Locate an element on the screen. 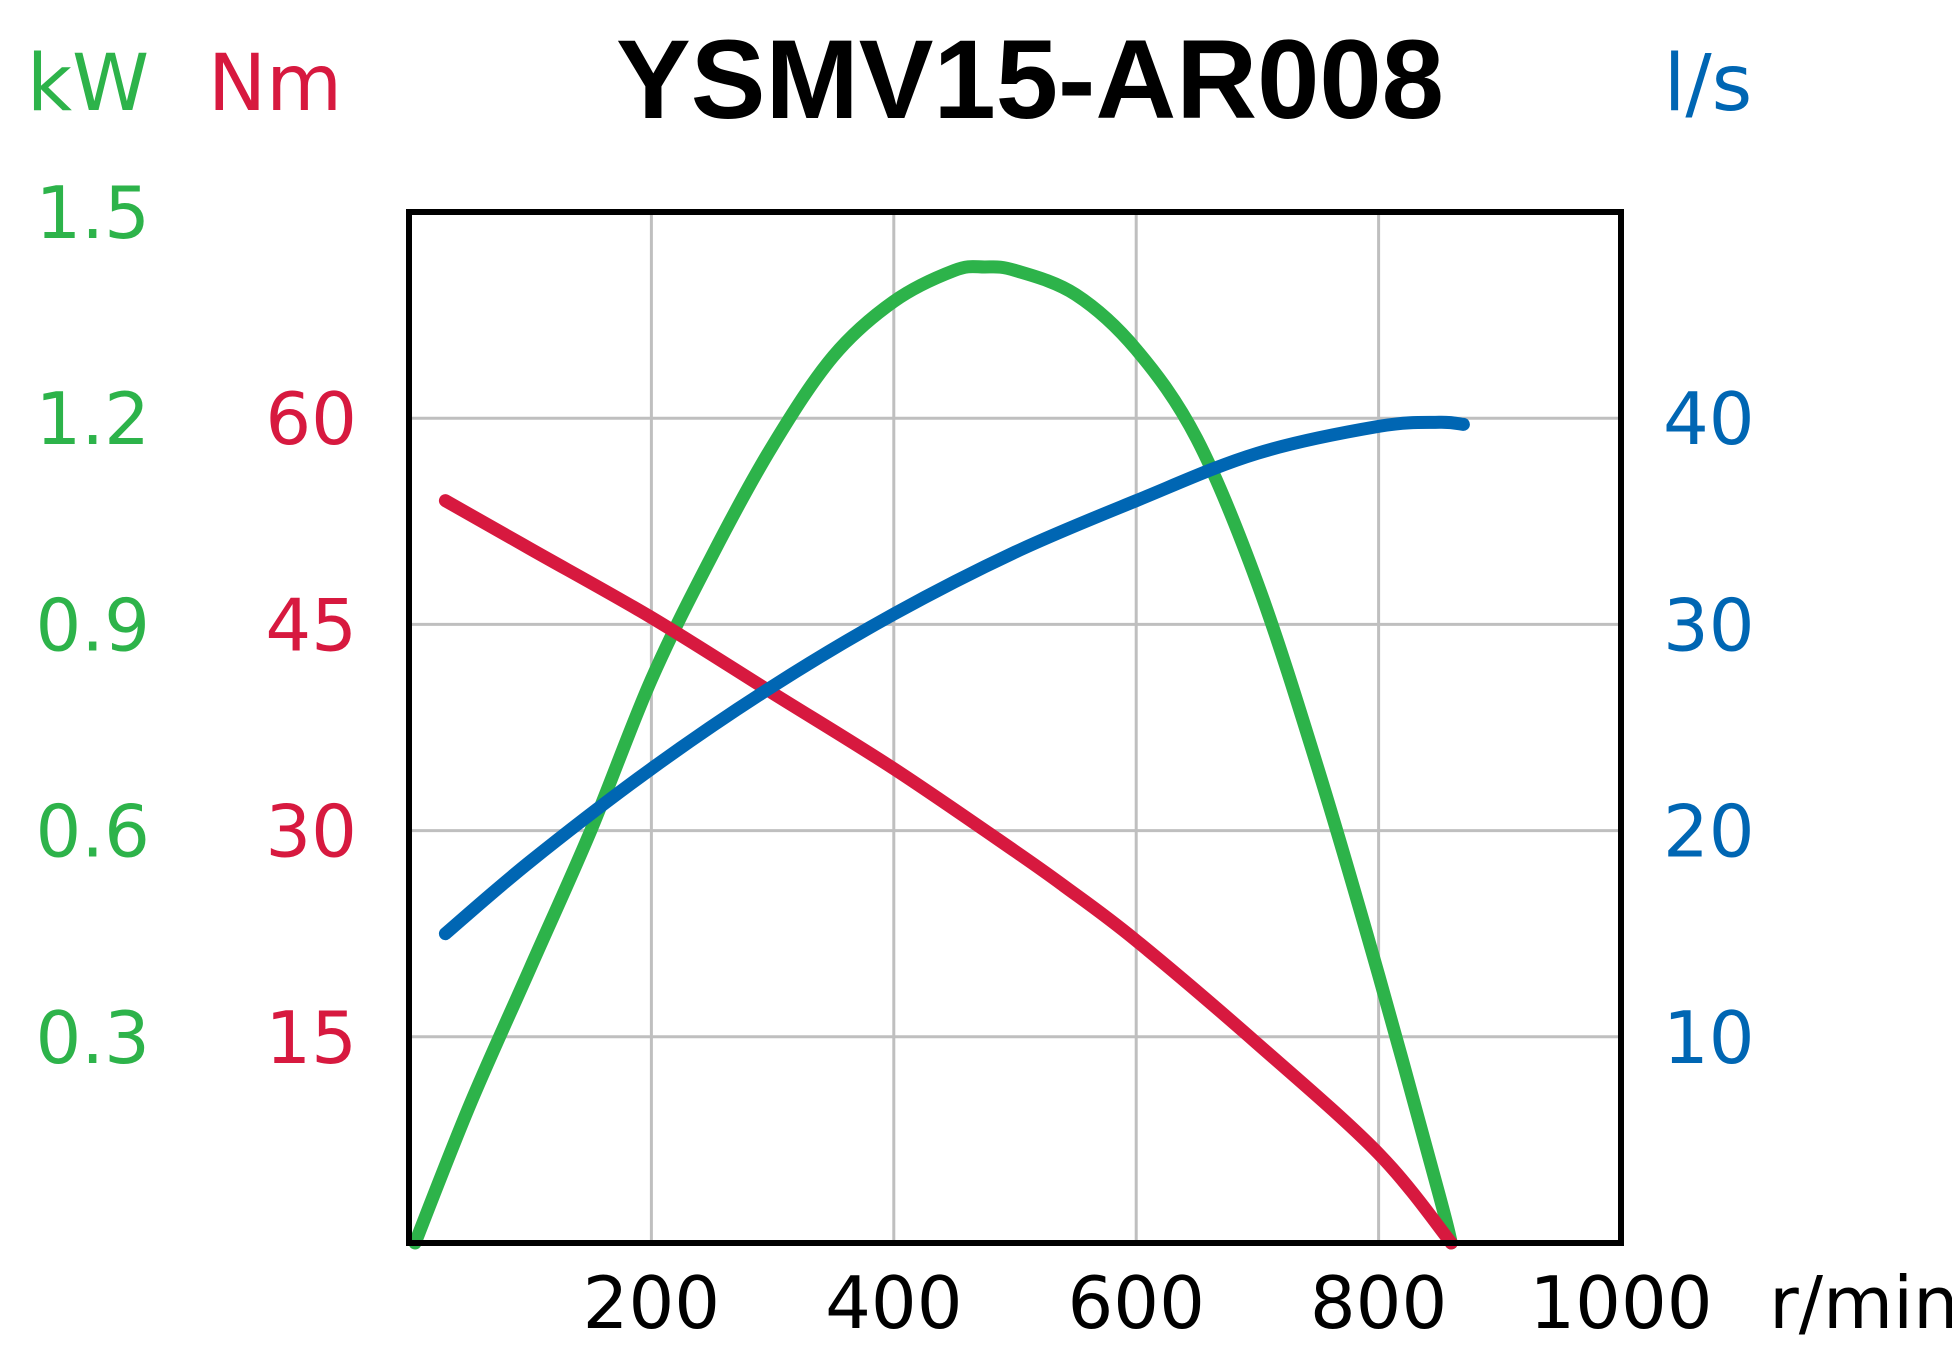 This screenshot has width=1952, height=1348. power-axis-ticks: 0.3 0.6 0.9 1.2 1.5 is located at coordinates (92, 625).